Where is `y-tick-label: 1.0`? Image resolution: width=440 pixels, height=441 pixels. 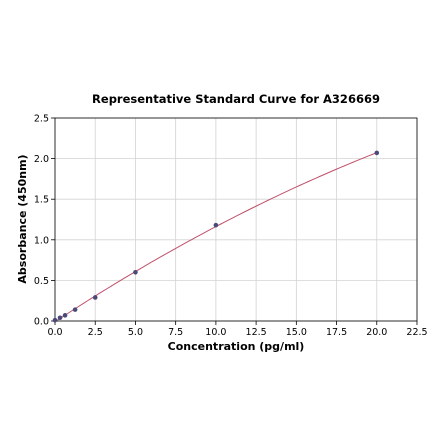 y-tick-label: 1.0 is located at coordinates (41, 240).